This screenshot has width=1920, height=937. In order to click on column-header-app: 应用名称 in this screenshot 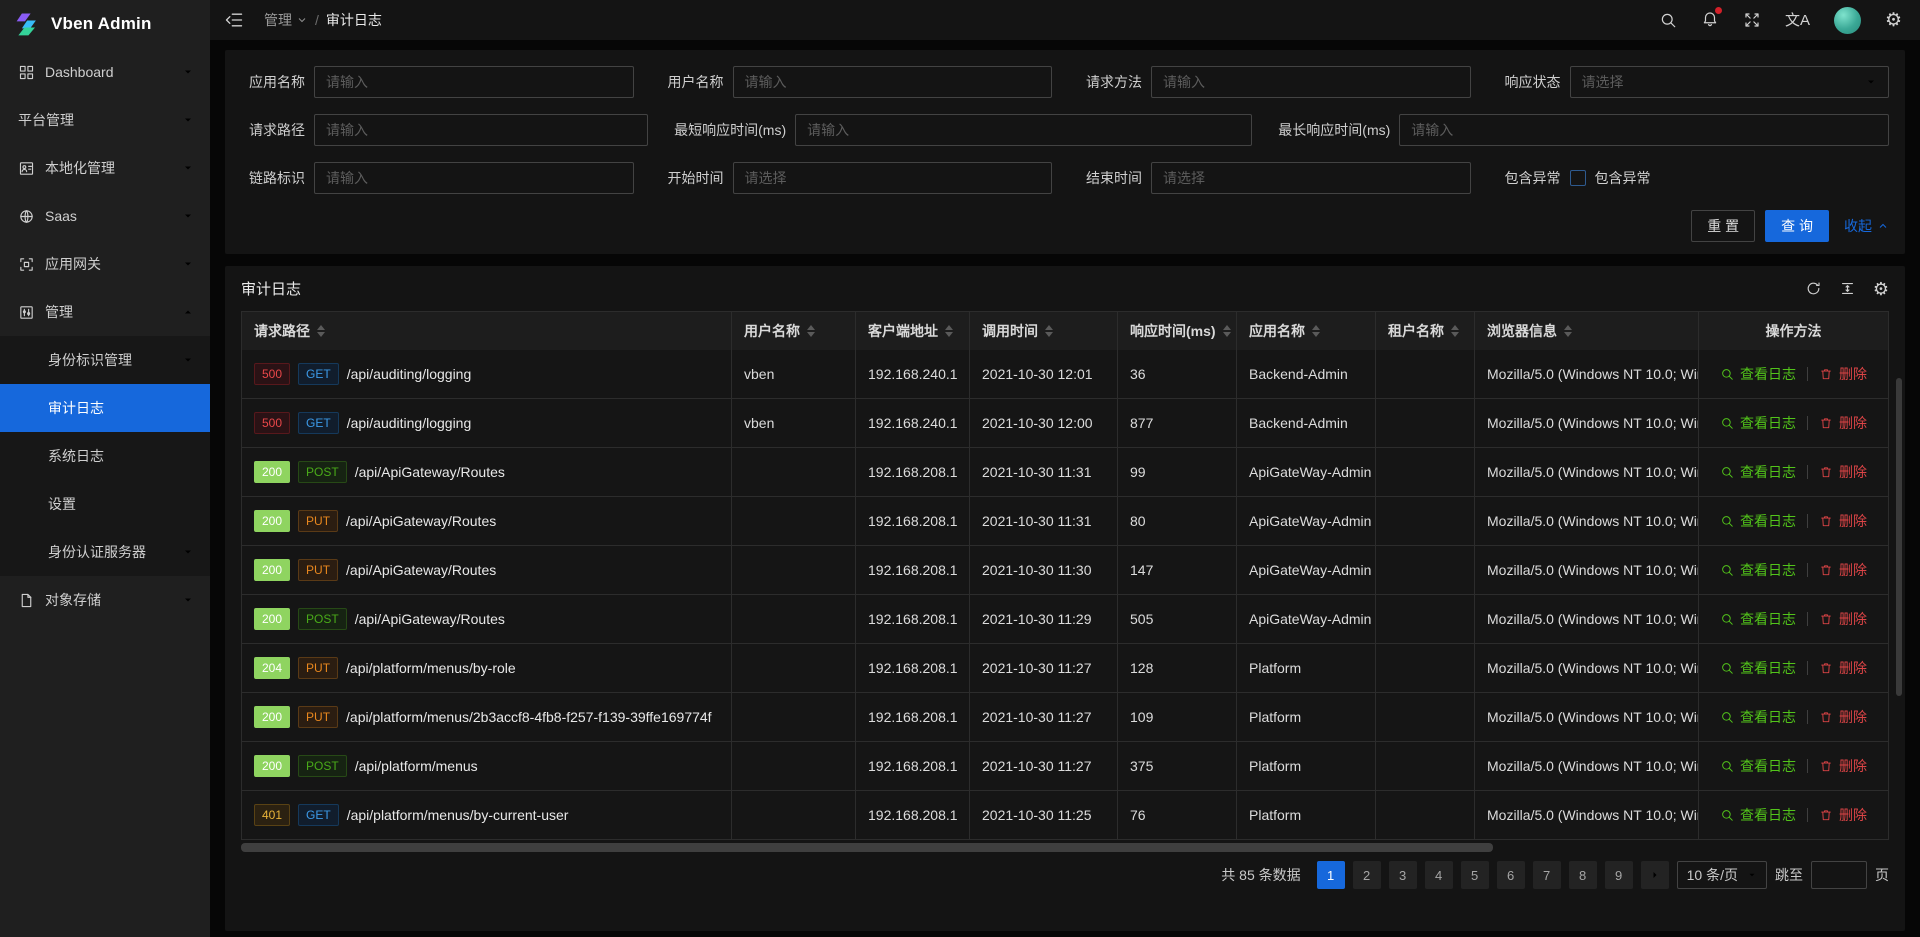, I will do `click(1306, 331)`.